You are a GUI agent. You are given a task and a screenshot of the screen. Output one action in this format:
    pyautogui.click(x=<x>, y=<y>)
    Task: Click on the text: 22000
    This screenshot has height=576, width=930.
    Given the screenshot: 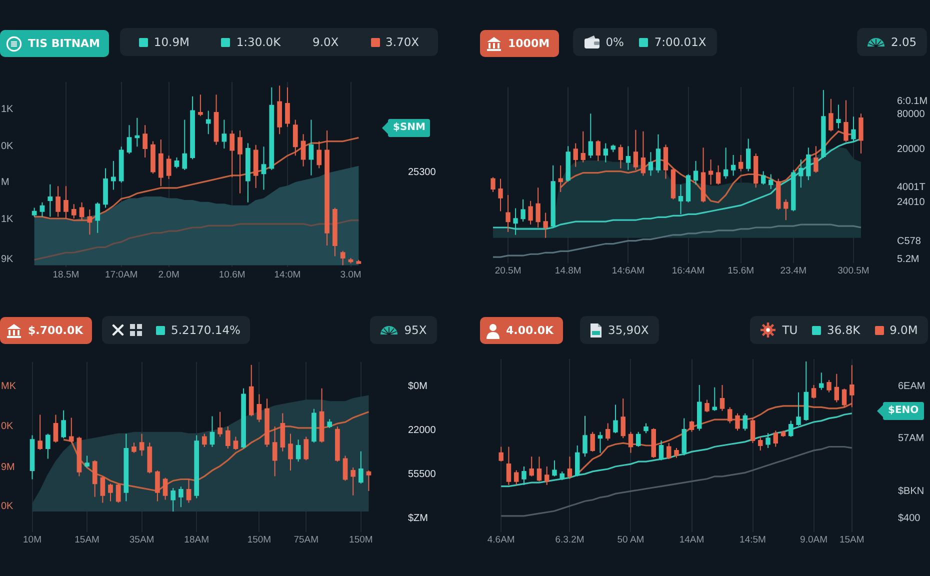 What is the action you would take?
    pyautogui.click(x=422, y=431)
    